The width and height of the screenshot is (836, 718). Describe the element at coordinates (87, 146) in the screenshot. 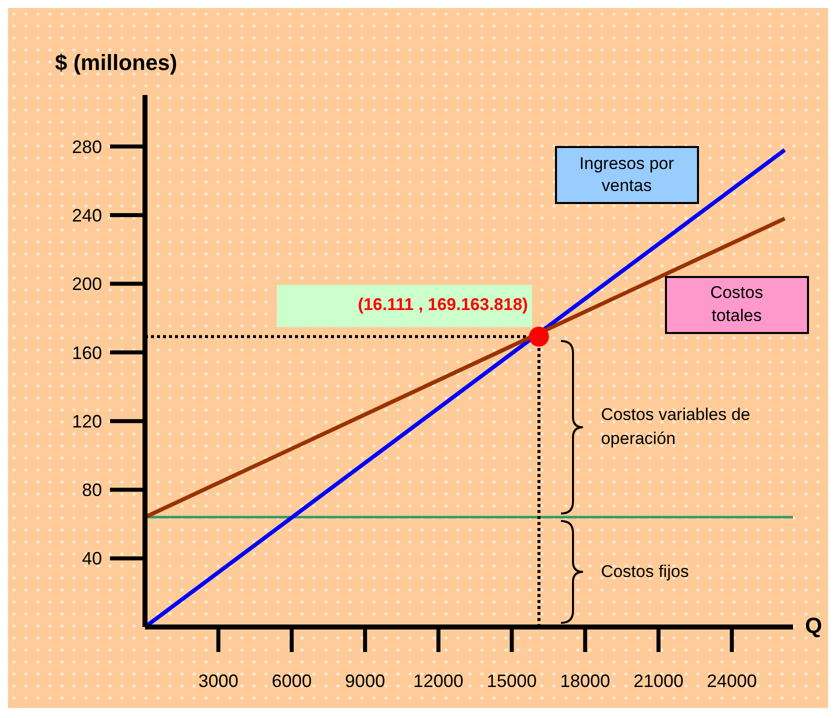

I see `y-tick-label: 280` at that location.